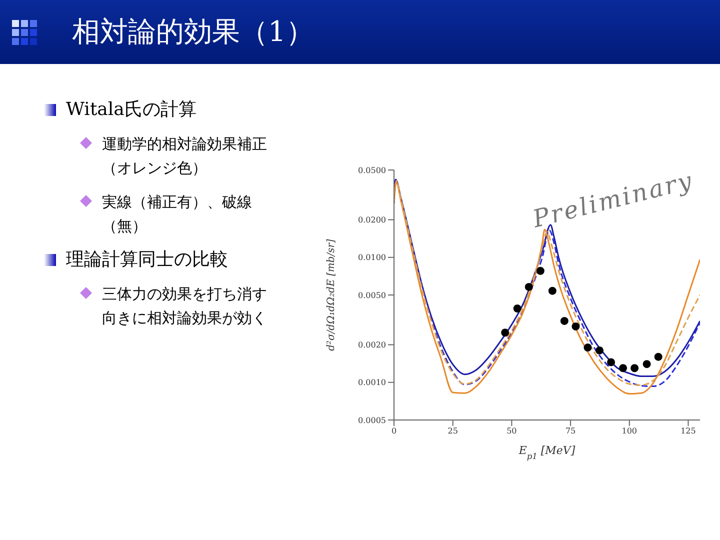  What do you see at coordinates (630, 431) in the screenshot?
I see `x-tick-label: 100` at bounding box center [630, 431].